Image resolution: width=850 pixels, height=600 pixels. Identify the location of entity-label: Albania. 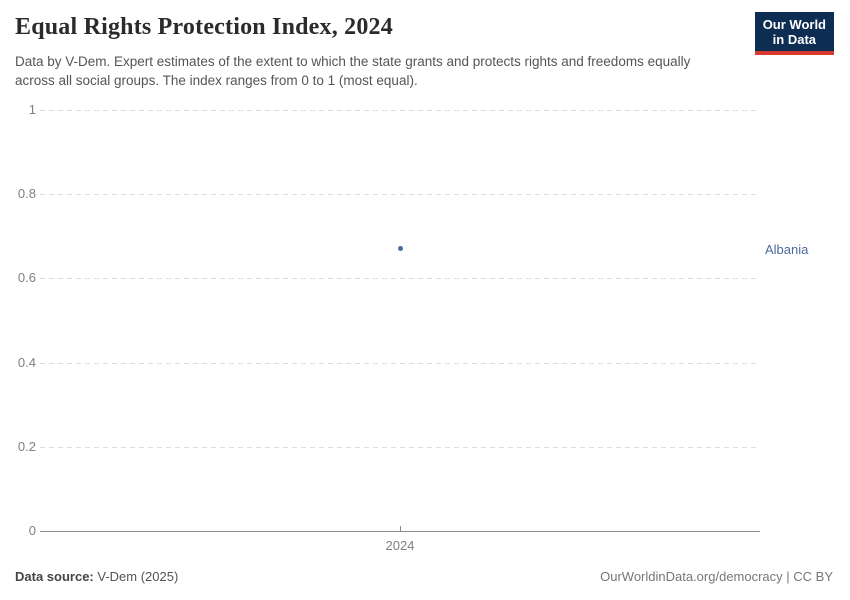
(787, 249).